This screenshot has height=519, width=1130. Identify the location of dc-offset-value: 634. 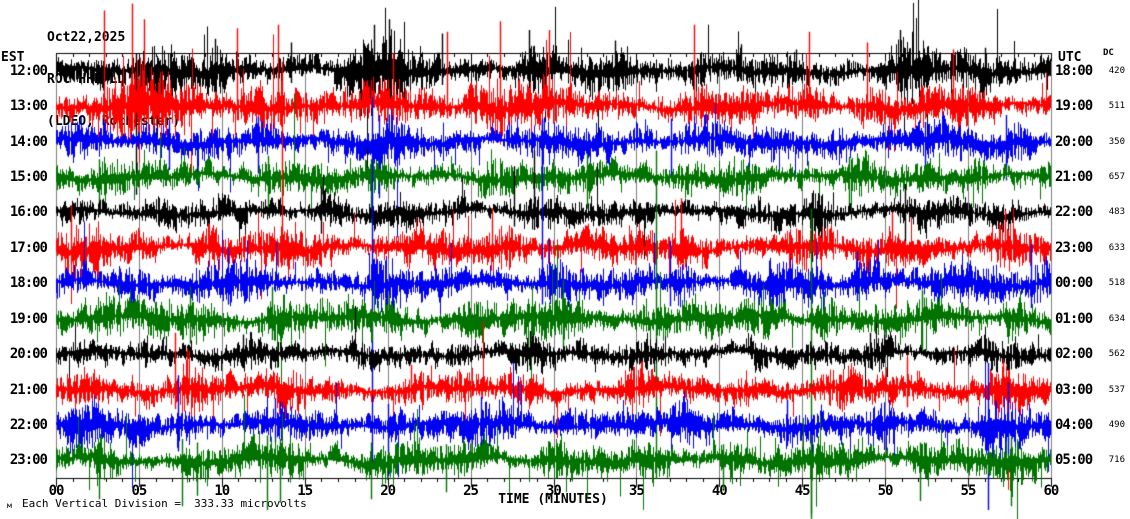
(1116, 318).